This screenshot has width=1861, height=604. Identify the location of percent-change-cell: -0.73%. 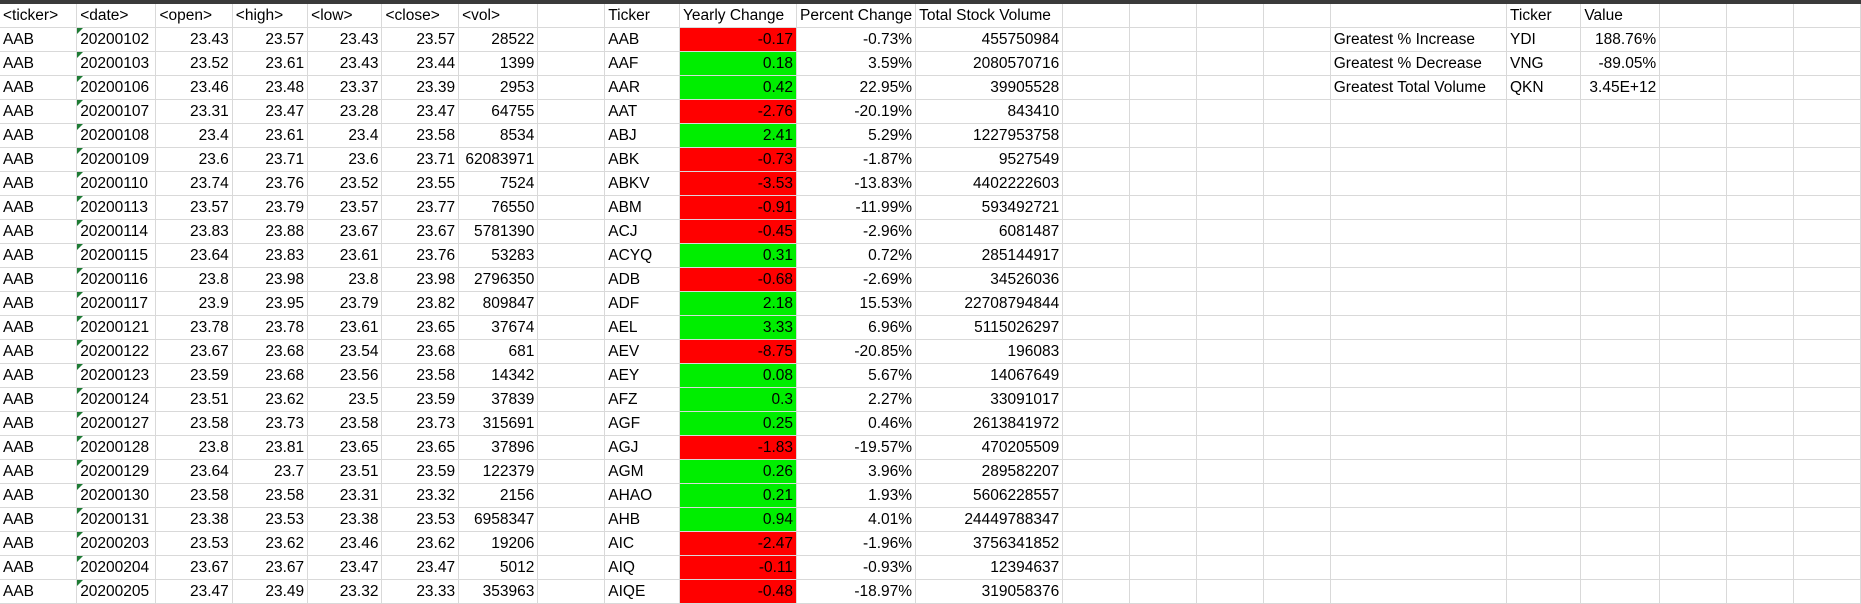
(856, 39).